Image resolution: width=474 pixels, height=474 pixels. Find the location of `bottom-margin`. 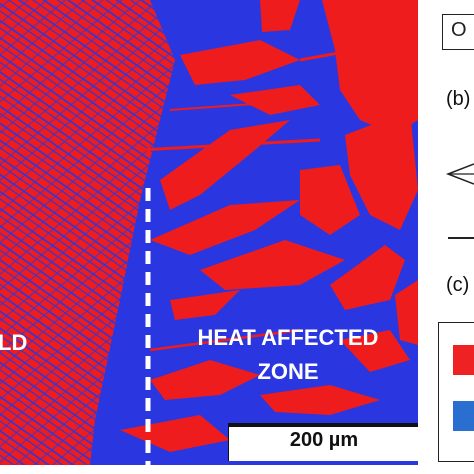

bottom-margin is located at coordinates (209, 469).